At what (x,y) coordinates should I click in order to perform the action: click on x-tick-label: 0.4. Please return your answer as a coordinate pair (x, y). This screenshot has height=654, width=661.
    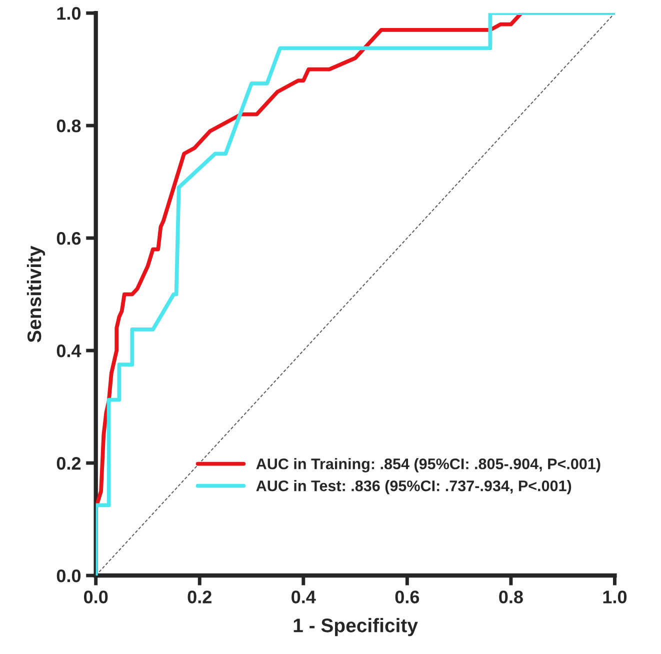
    Looking at the image, I should click on (304, 597).